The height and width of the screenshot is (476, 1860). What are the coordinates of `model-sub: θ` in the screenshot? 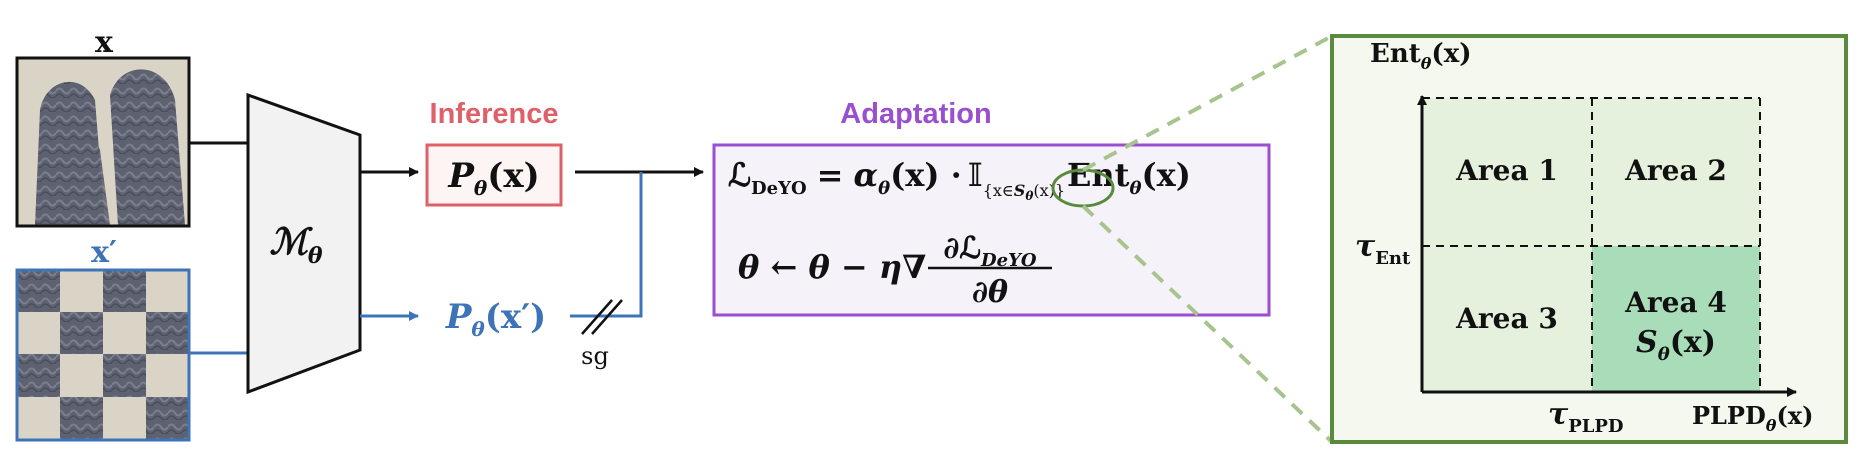 It's located at (315, 256).